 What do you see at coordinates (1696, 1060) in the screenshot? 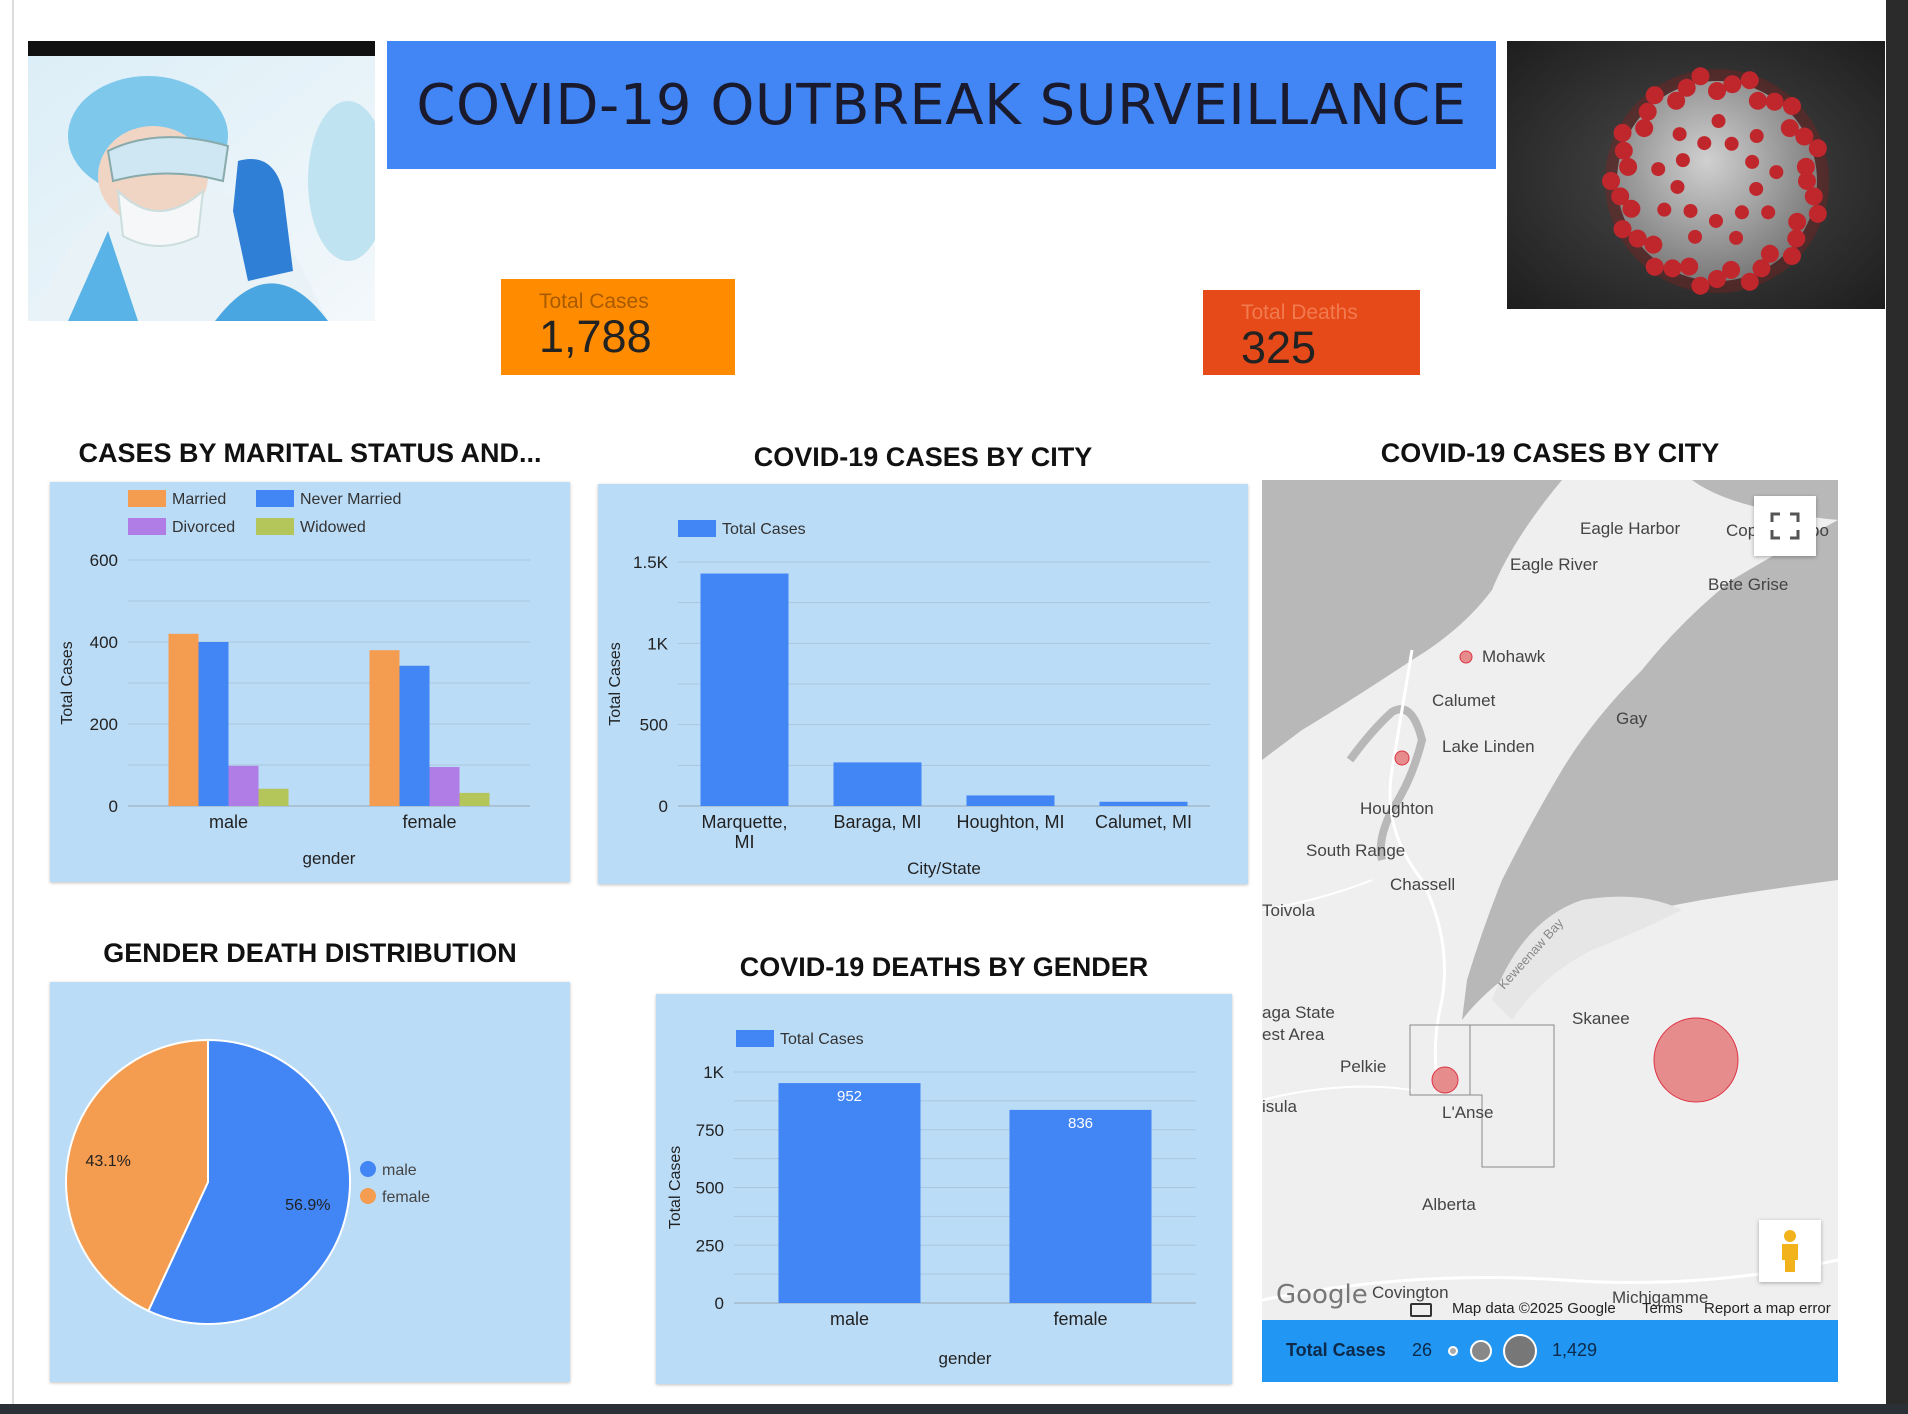
I see `marquette-bubble` at bounding box center [1696, 1060].